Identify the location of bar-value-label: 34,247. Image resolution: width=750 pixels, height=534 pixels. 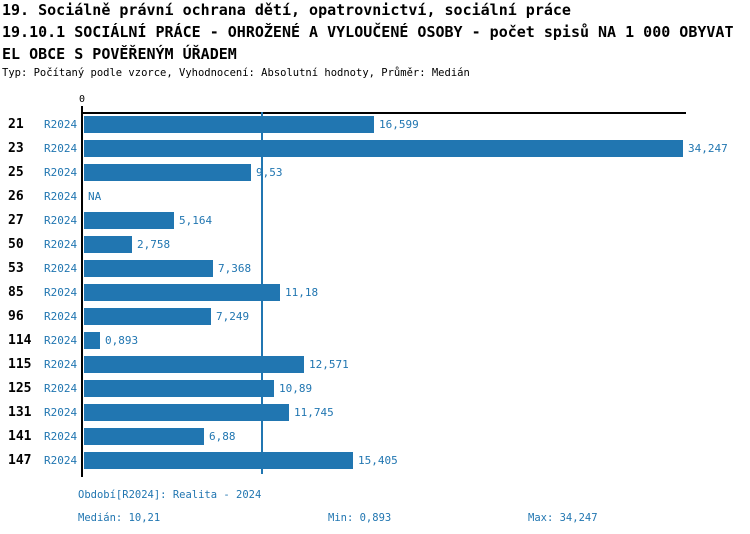
(708, 148).